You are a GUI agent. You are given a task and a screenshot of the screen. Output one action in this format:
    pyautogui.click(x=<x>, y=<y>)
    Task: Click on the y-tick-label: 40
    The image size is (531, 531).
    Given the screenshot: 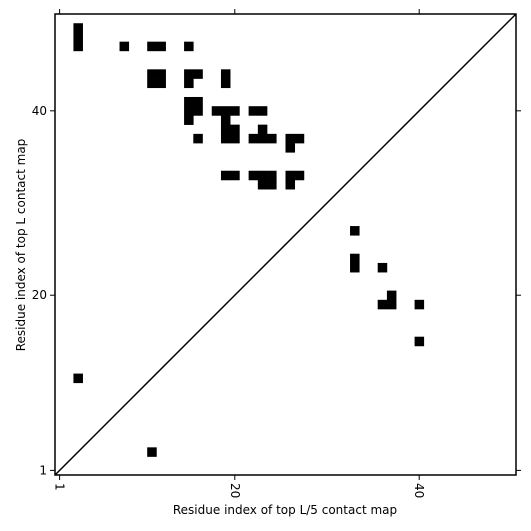 What is the action you would take?
    pyautogui.click(x=39, y=111)
    